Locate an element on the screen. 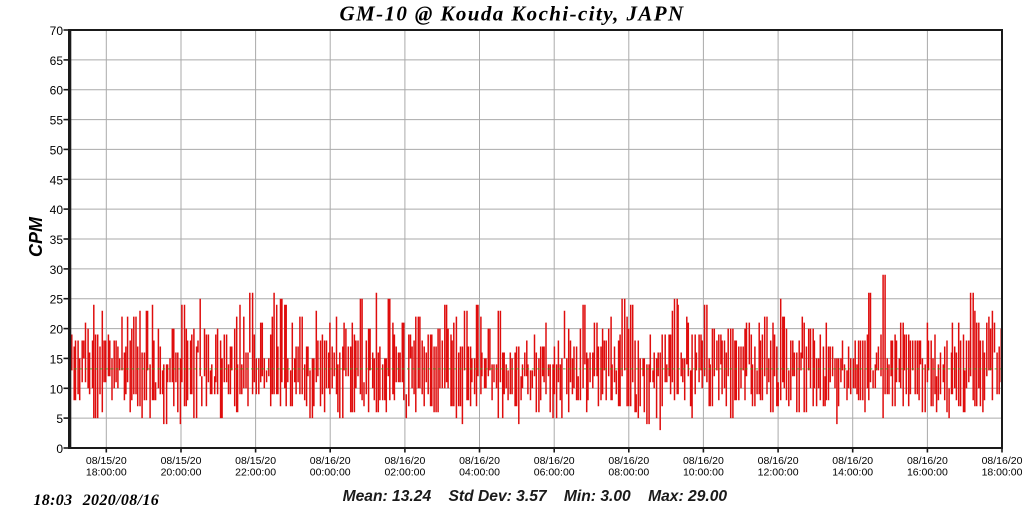 Image resolution: width=1023 pixels, height=518 pixels. svg-text: GM-10 @ Kouda Kochi-city, JAPN is located at coordinates (511, 14).